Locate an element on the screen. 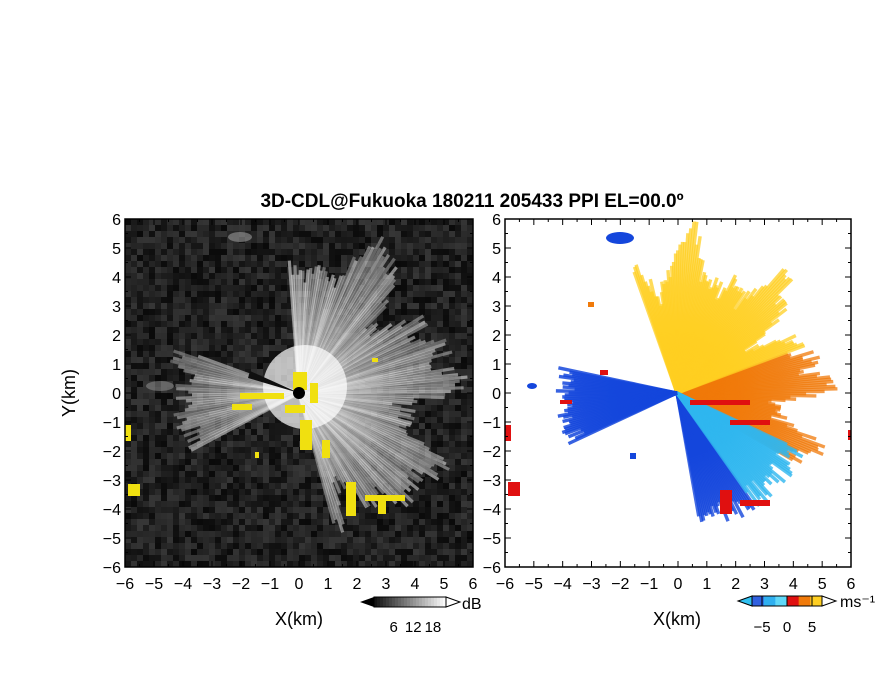 The width and height of the screenshot is (880, 680). x-tick-label: 6 is located at coordinates (473, 584).